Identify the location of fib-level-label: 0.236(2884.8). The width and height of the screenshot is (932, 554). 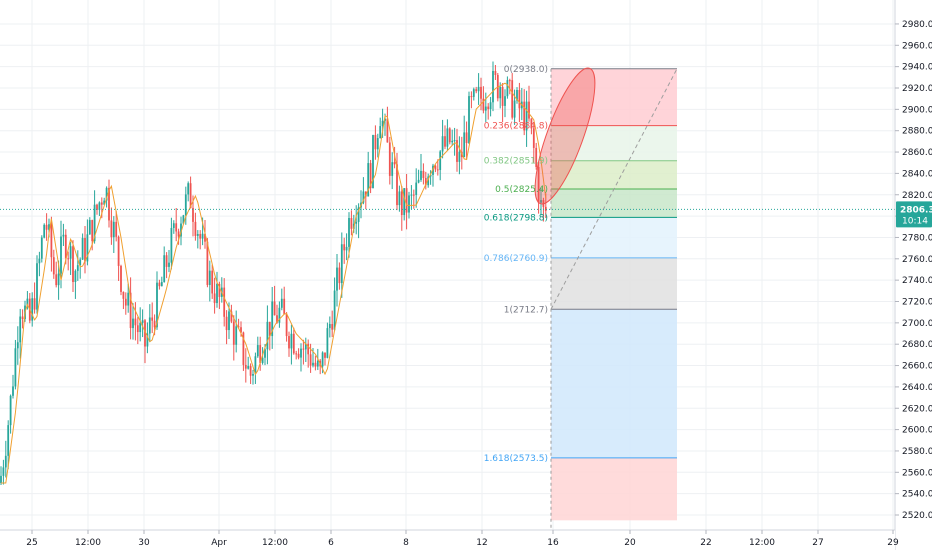
(516, 127).